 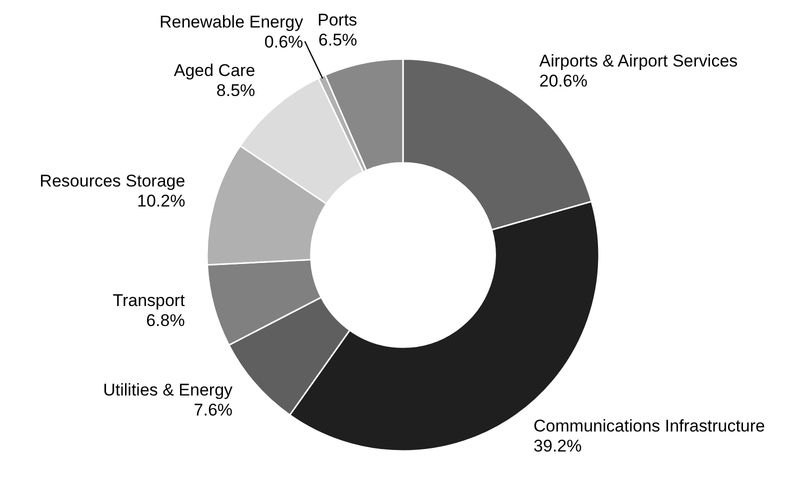 What do you see at coordinates (563, 81) in the screenshot?
I see `data-label: 20.6%` at bounding box center [563, 81].